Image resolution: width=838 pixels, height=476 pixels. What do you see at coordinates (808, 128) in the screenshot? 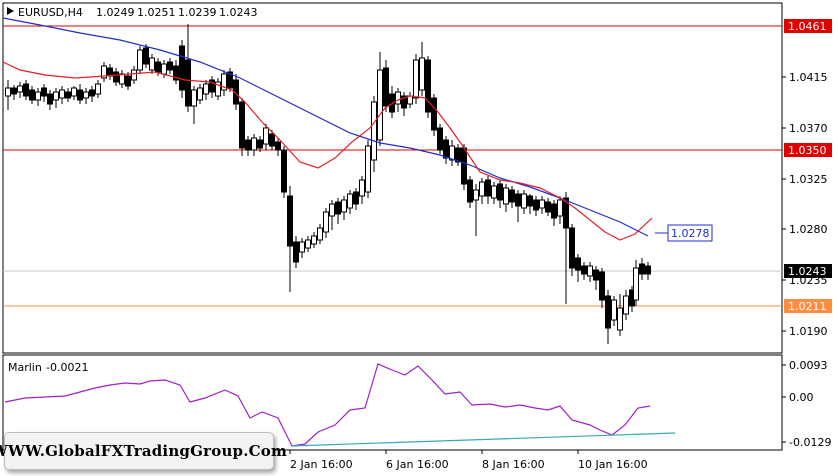
I see `price-tick-2: 1.0370` at bounding box center [808, 128].